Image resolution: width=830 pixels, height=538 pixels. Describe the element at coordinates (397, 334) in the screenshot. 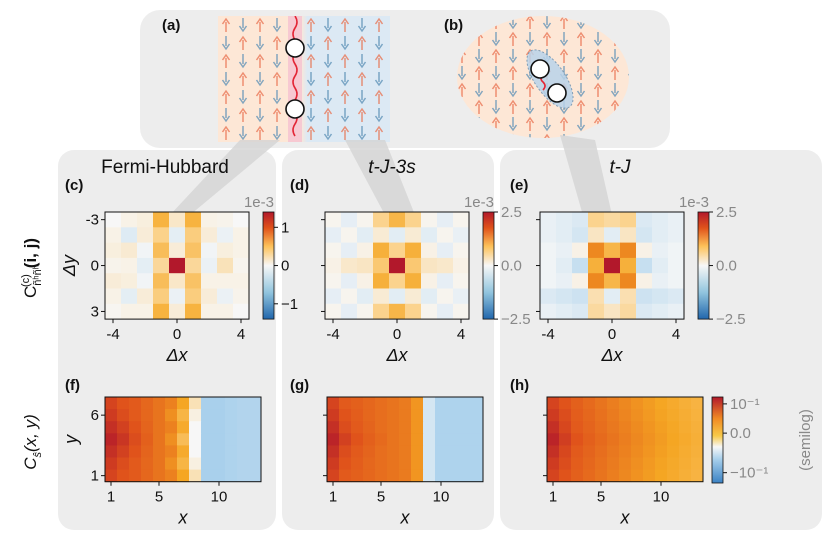

I see `x-tick-label: 0` at that location.